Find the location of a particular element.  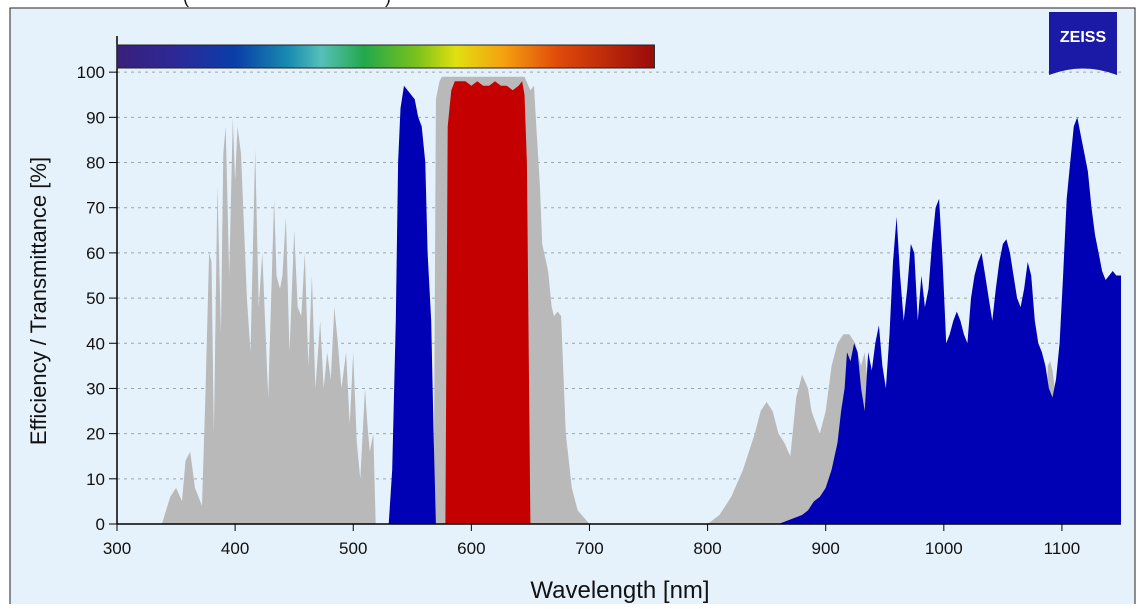

y-tick-label-90: 90 is located at coordinates (95, 117).